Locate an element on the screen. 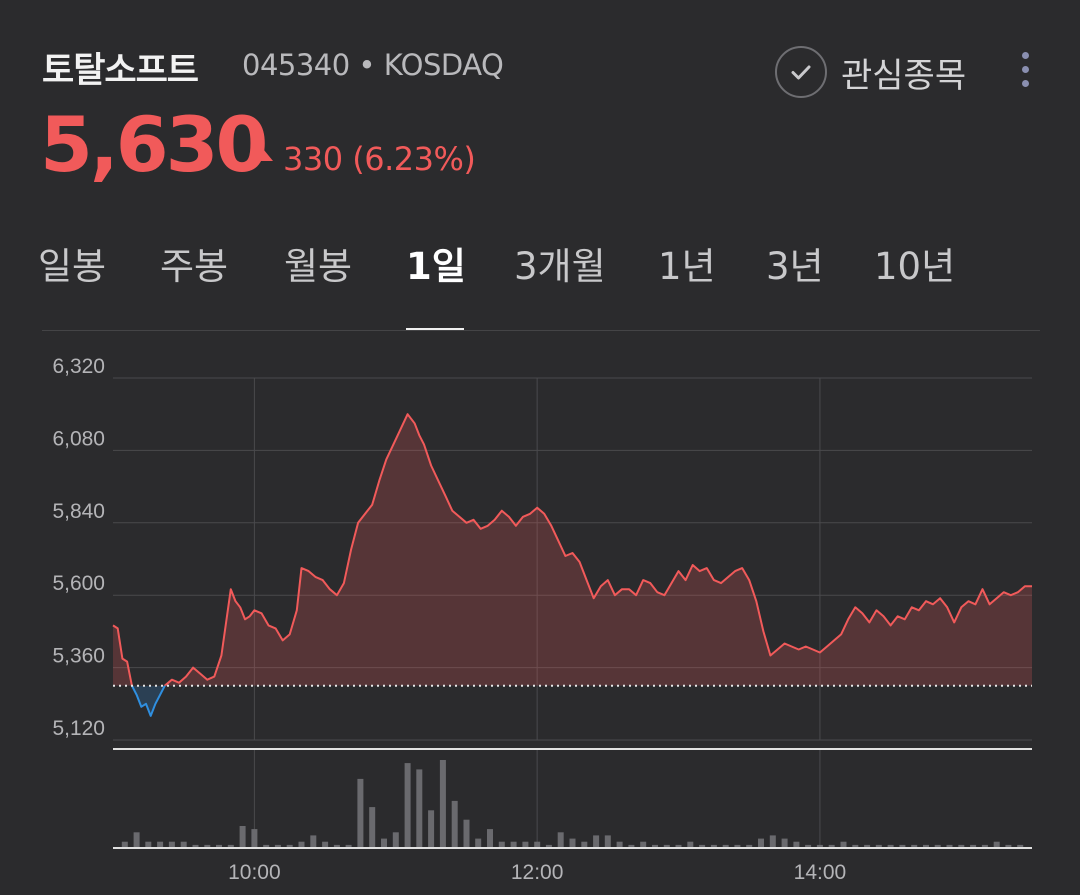 The height and width of the screenshot is (895, 1080). tab-1day: 1일 is located at coordinates (436, 266).